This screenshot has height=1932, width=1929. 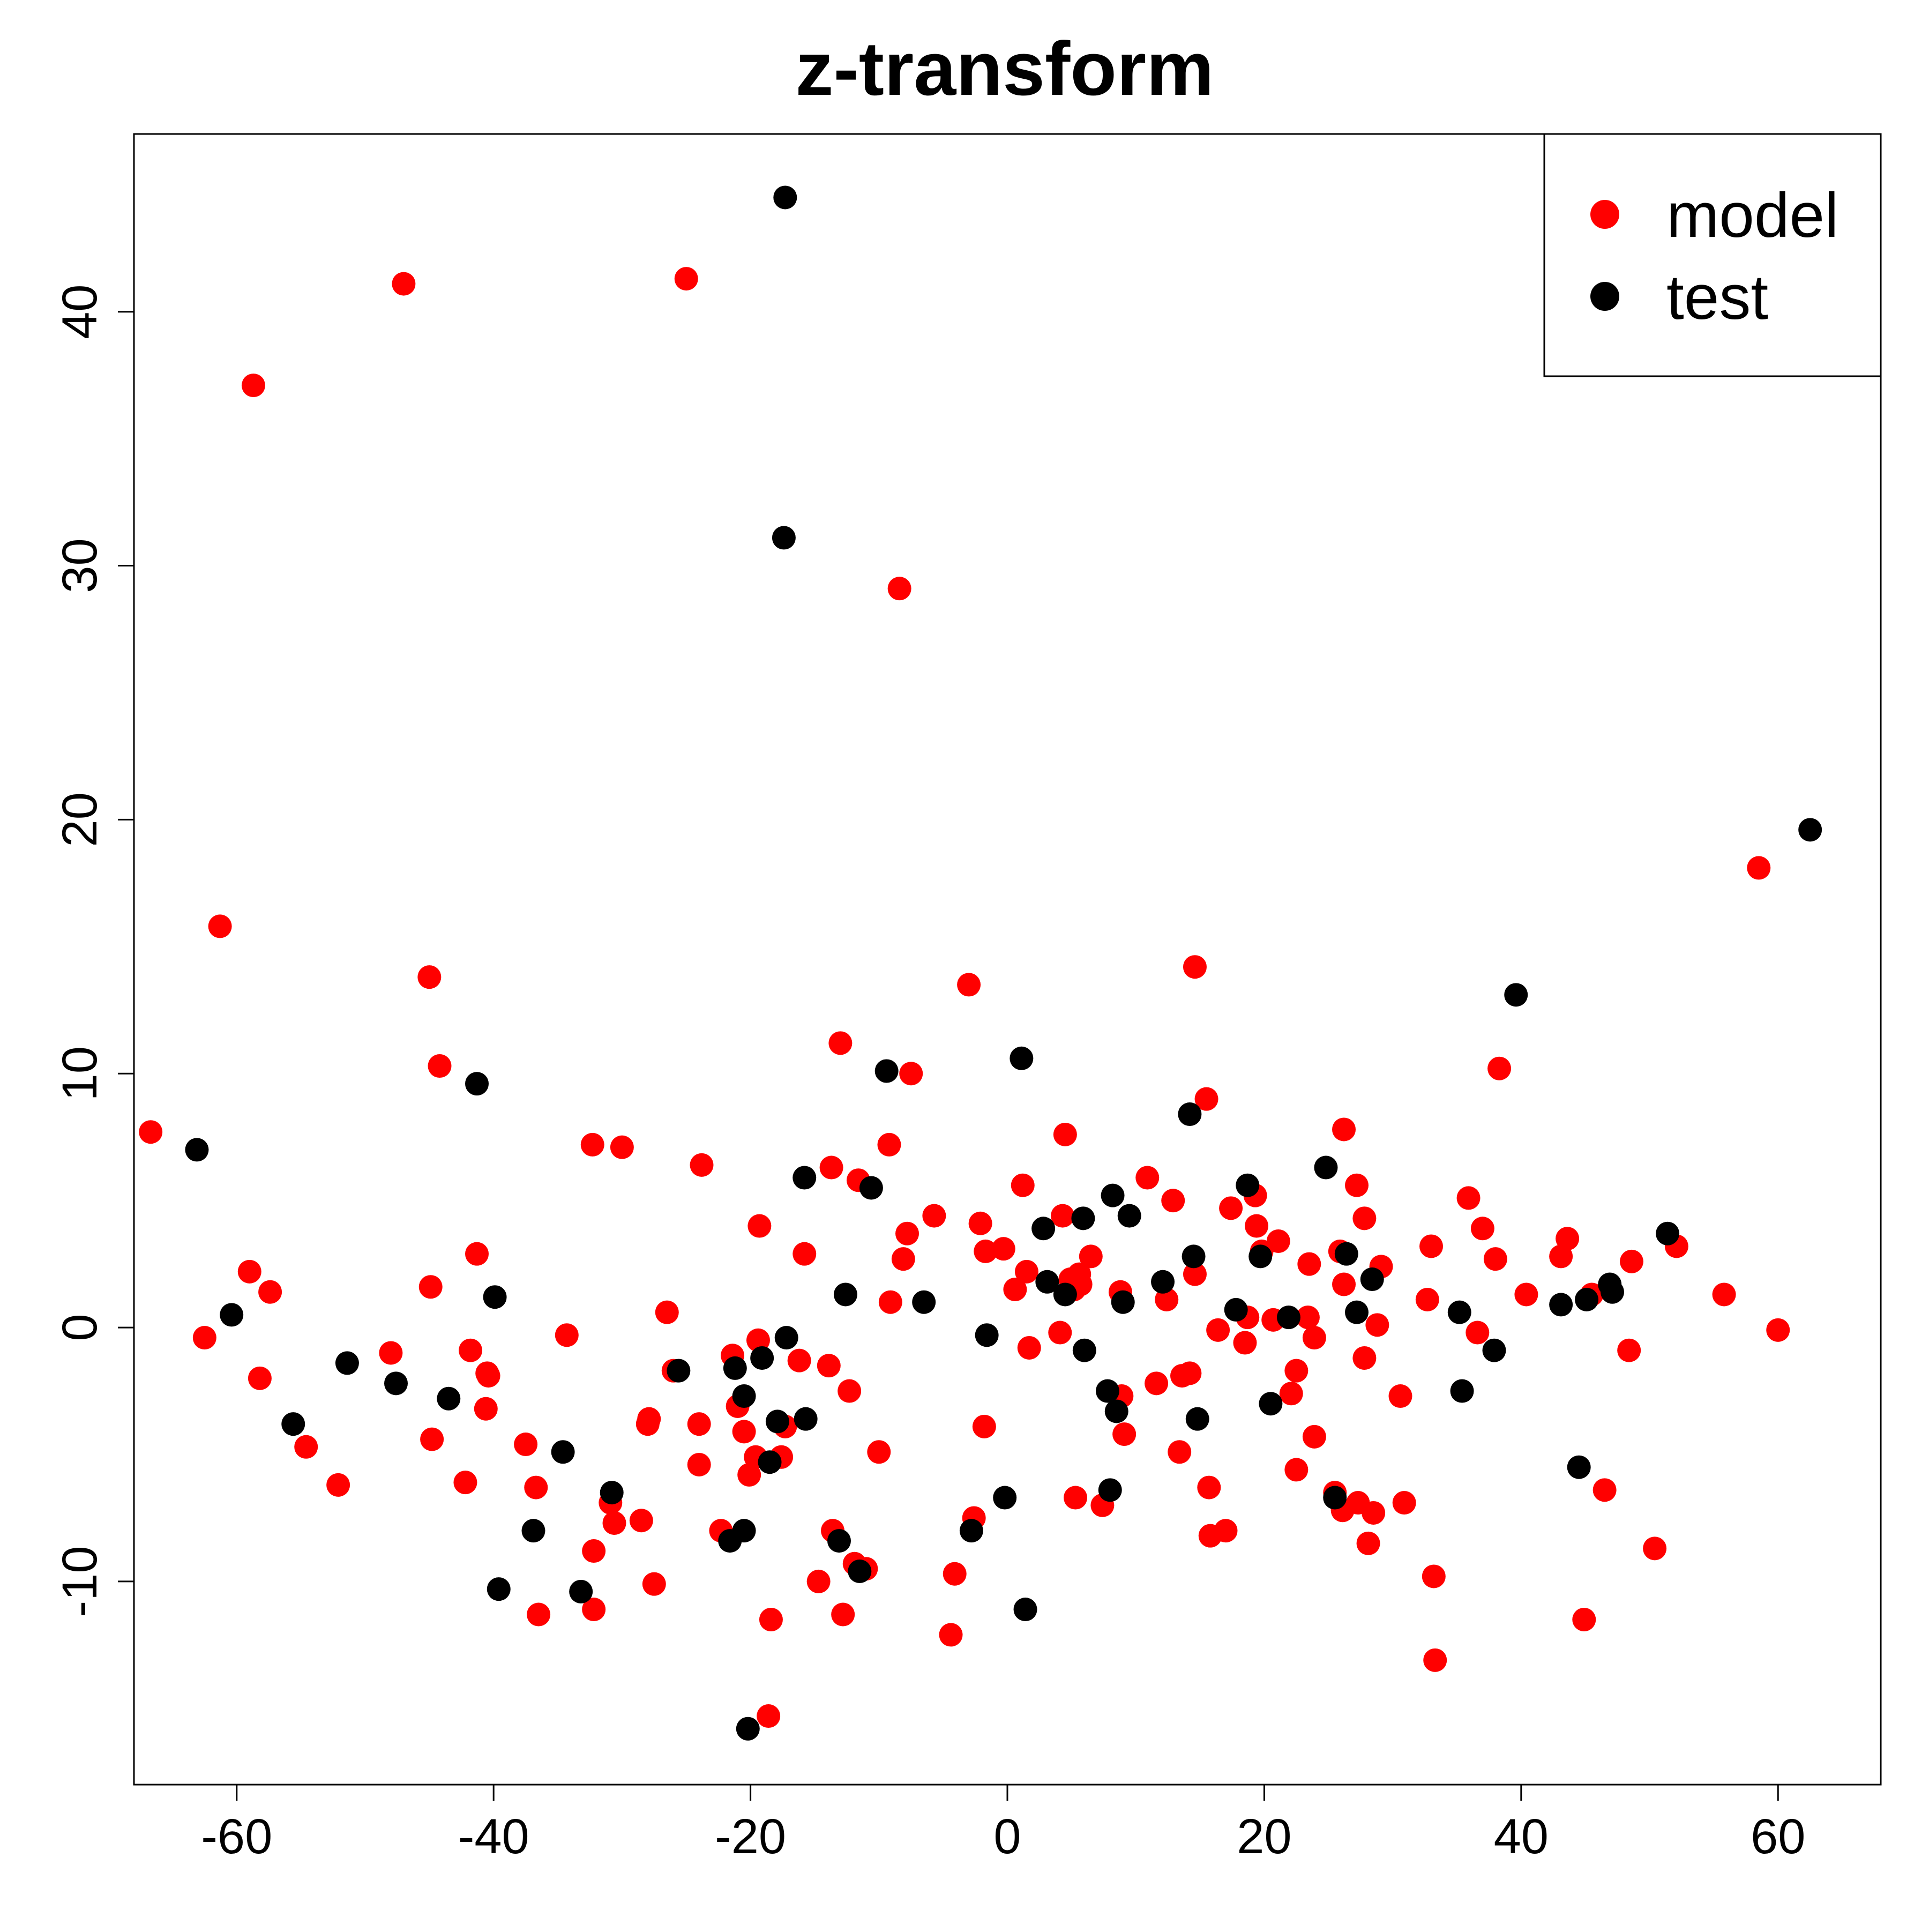 I want to click on y-tick-label: 30, so click(x=80, y=565).